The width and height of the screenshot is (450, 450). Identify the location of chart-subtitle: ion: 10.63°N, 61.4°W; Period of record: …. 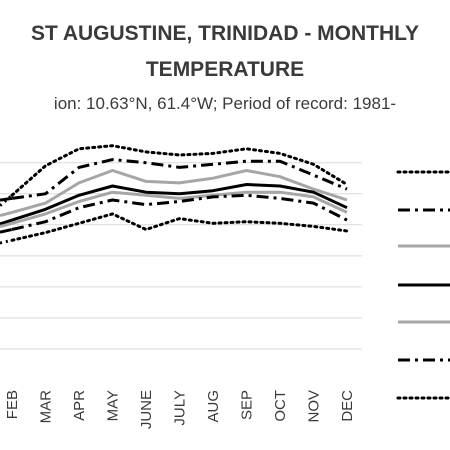
(225, 103).